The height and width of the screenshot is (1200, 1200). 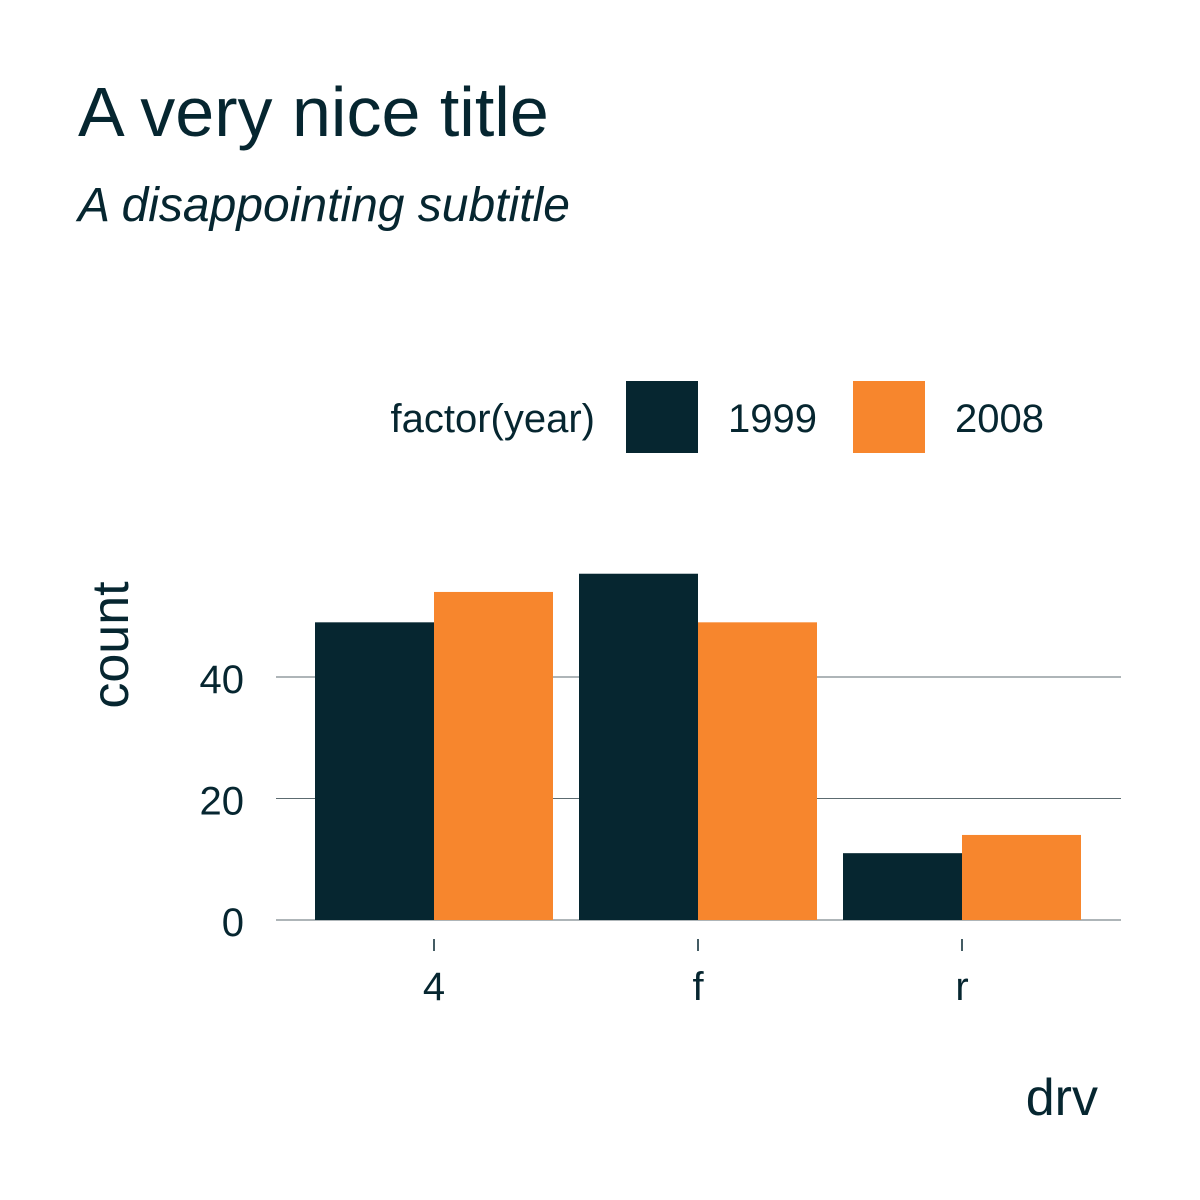 I want to click on bar-f-1999, so click(x=638, y=746).